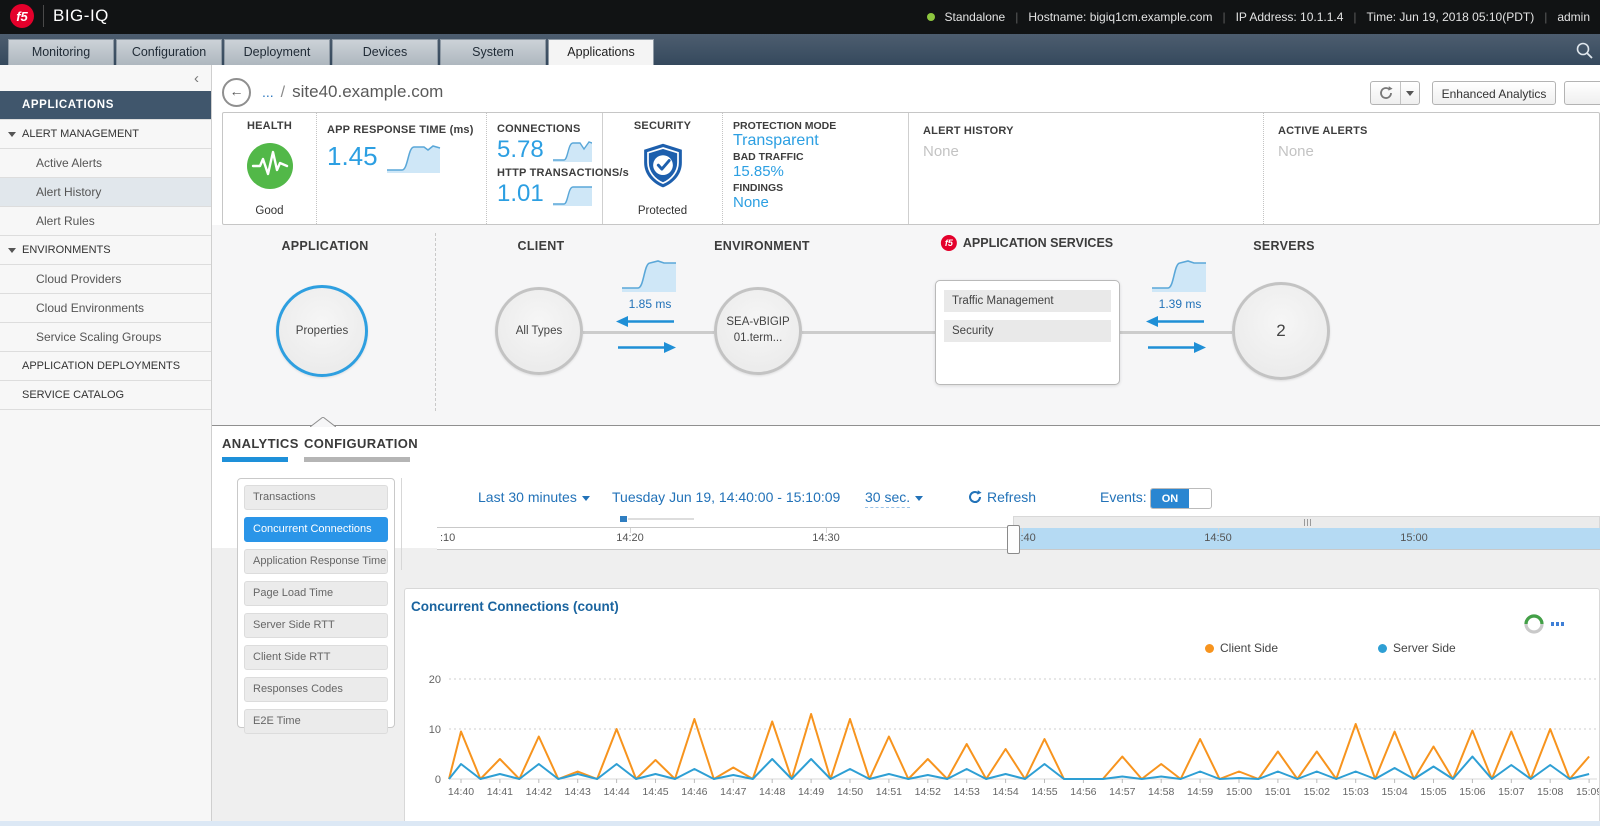 The image size is (1600, 826). I want to click on refresh-split-button, so click(1395, 93).